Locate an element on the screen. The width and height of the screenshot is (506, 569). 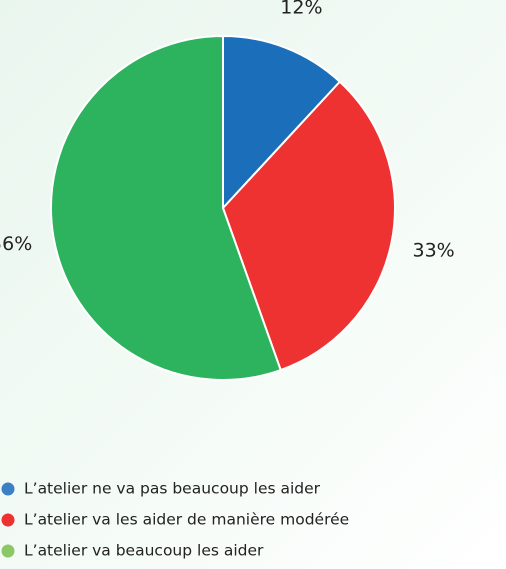
slice-label: 33% is located at coordinates (434, 251).